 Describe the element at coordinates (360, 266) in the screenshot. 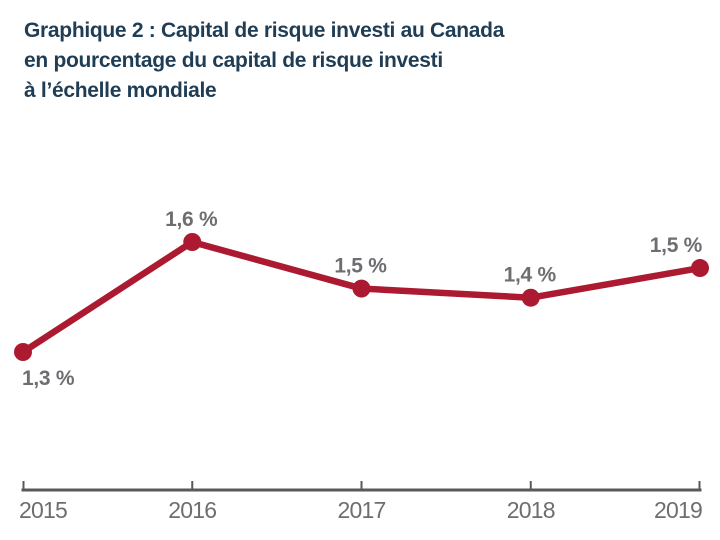

I see `data-point-label-2017: 1,5 %` at that location.